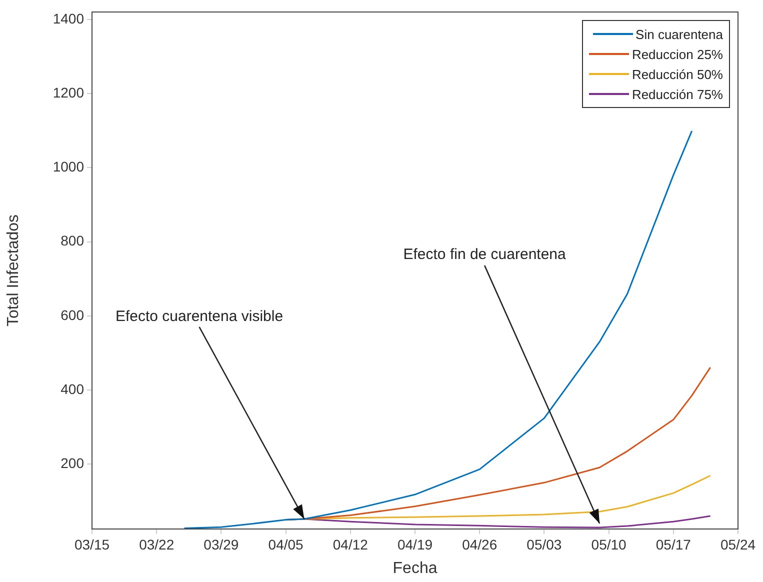 The height and width of the screenshot is (582, 763). Describe the element at coordinates (286, 544) in the screenshot. I see `x-tick-label: 04/05` at that location.